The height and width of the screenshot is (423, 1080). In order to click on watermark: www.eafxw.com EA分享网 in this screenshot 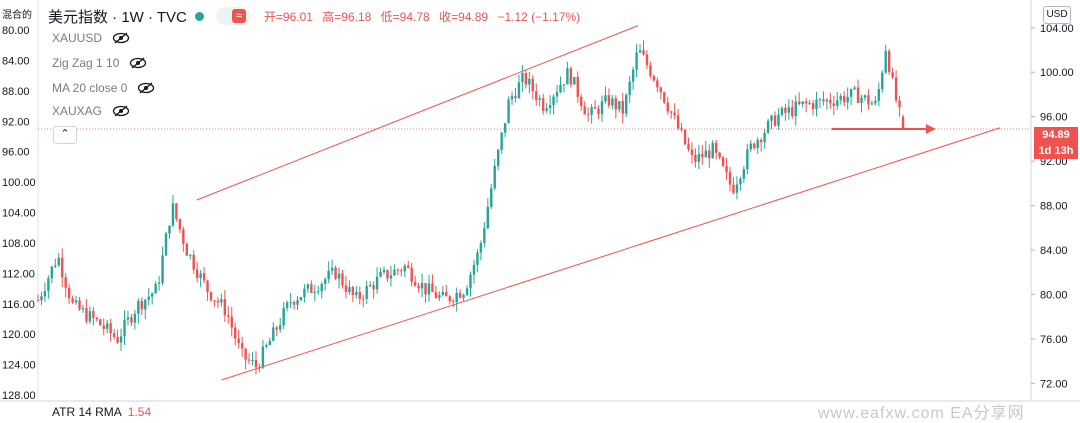, I will do `click(921, 413)`.